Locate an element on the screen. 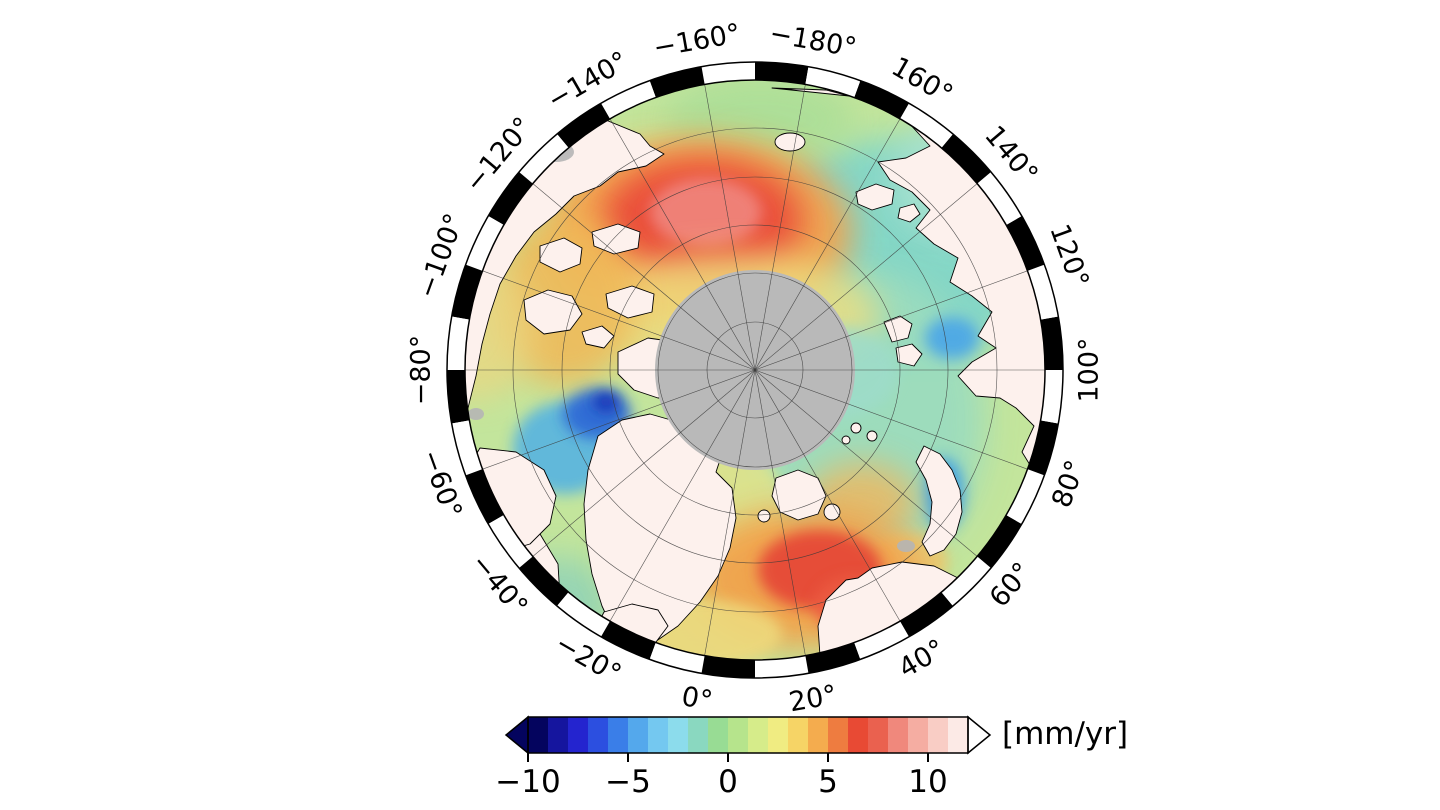 The height and width of the screenshot is (810, 1440). colorbar-unit-label: [mm/yr] is located at coordinates (1065, 734).